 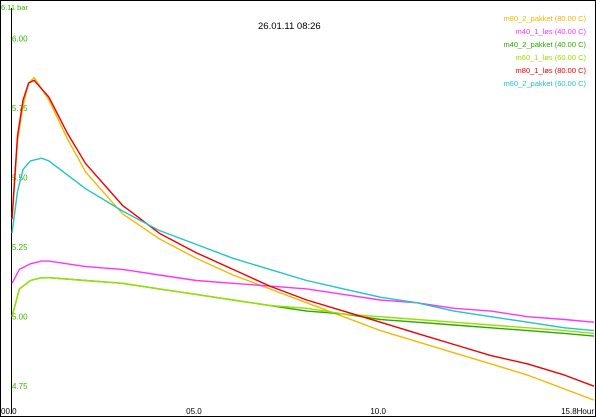 What do you see at coordinates (20, 317) in the screenshot?
I see `y-tick-label: 5.00` at bounding box center [20, 317].